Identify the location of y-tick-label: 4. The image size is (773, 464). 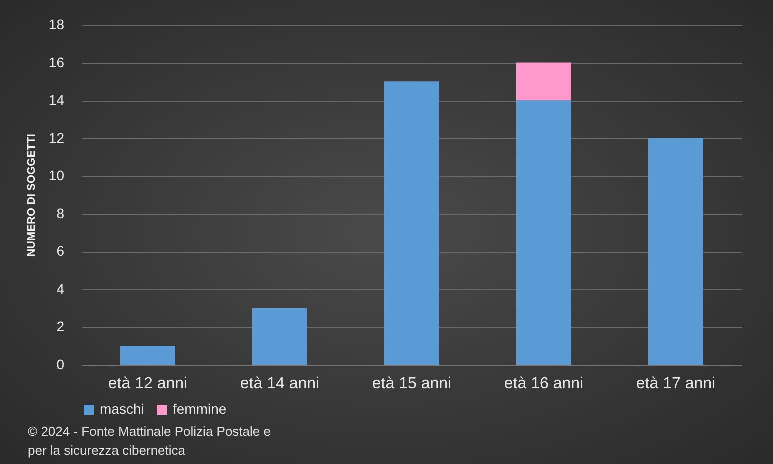
(60, 288).